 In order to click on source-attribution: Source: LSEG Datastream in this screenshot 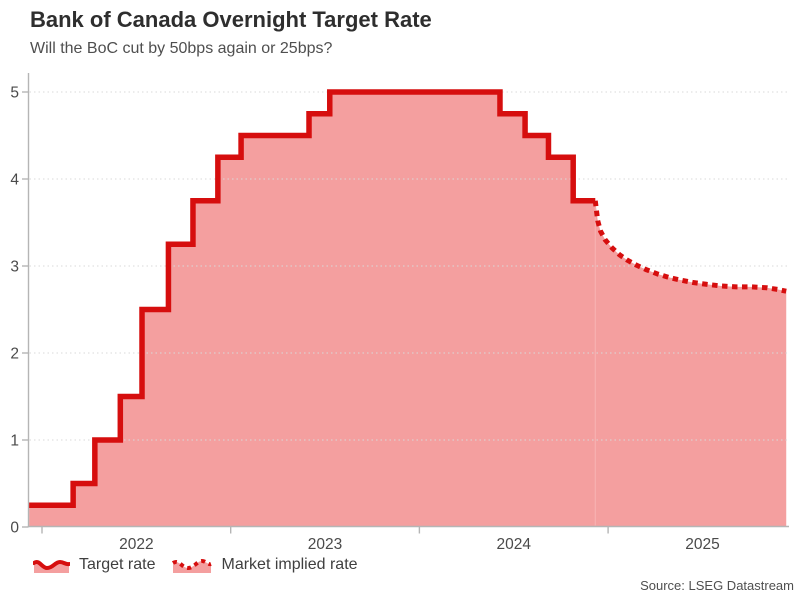, I will do `click(717, 585)`.